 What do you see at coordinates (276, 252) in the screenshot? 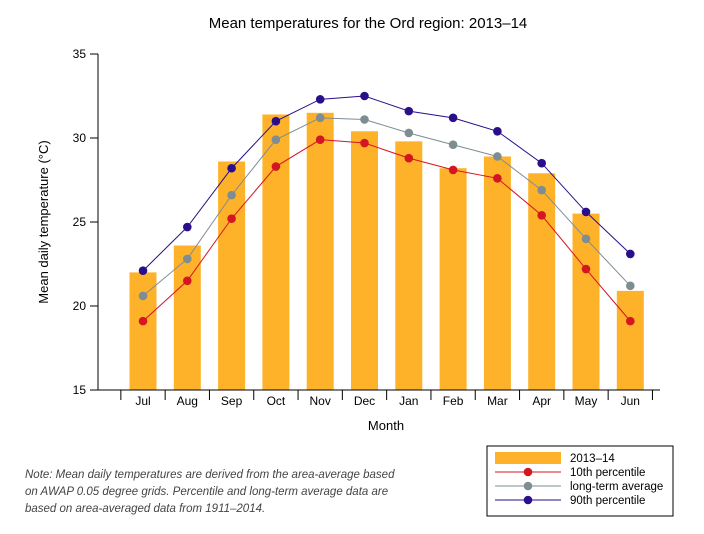
I see `bar-oct` at bounding box center [276, 252].